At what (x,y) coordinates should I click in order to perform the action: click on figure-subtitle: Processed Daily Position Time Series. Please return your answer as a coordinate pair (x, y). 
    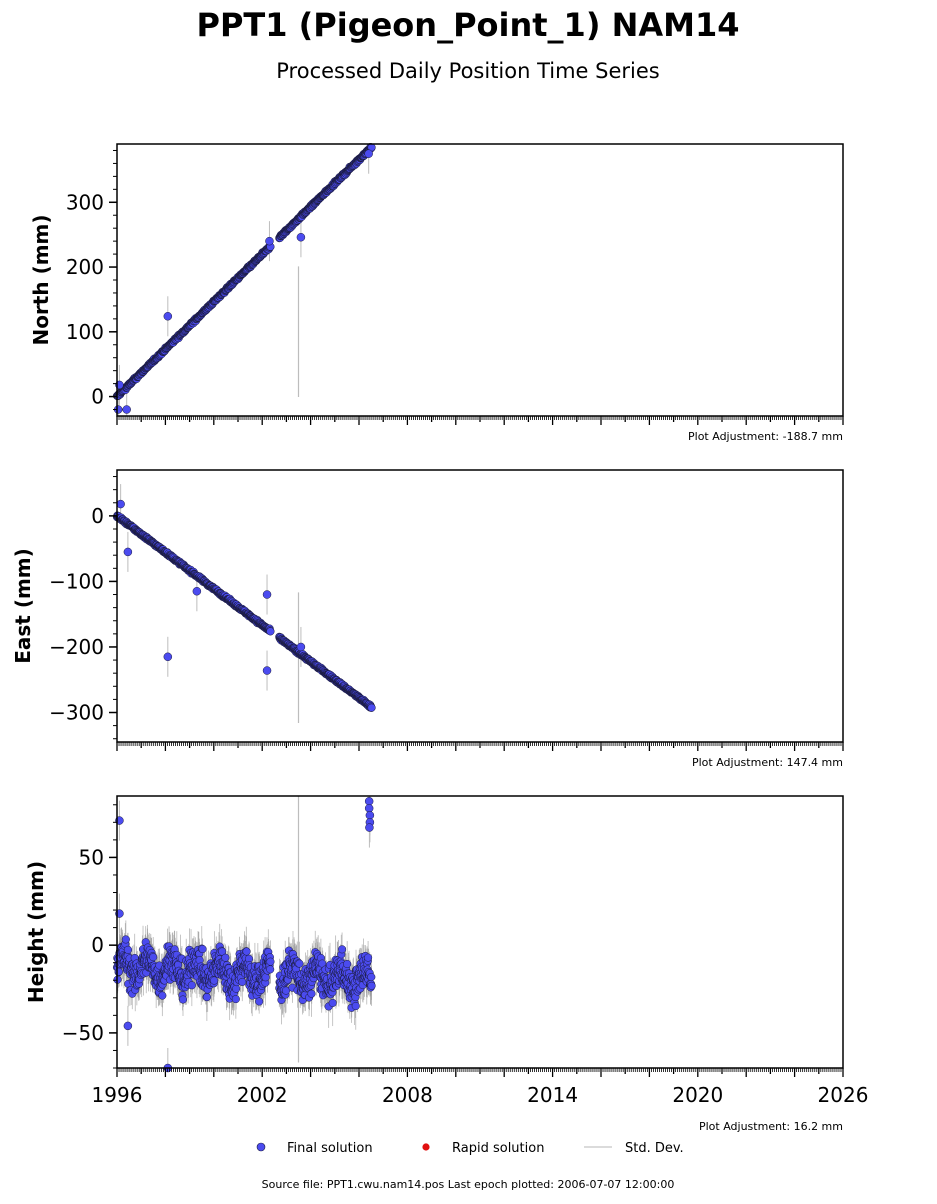
    Looking at the image, I should click on (468, 71).